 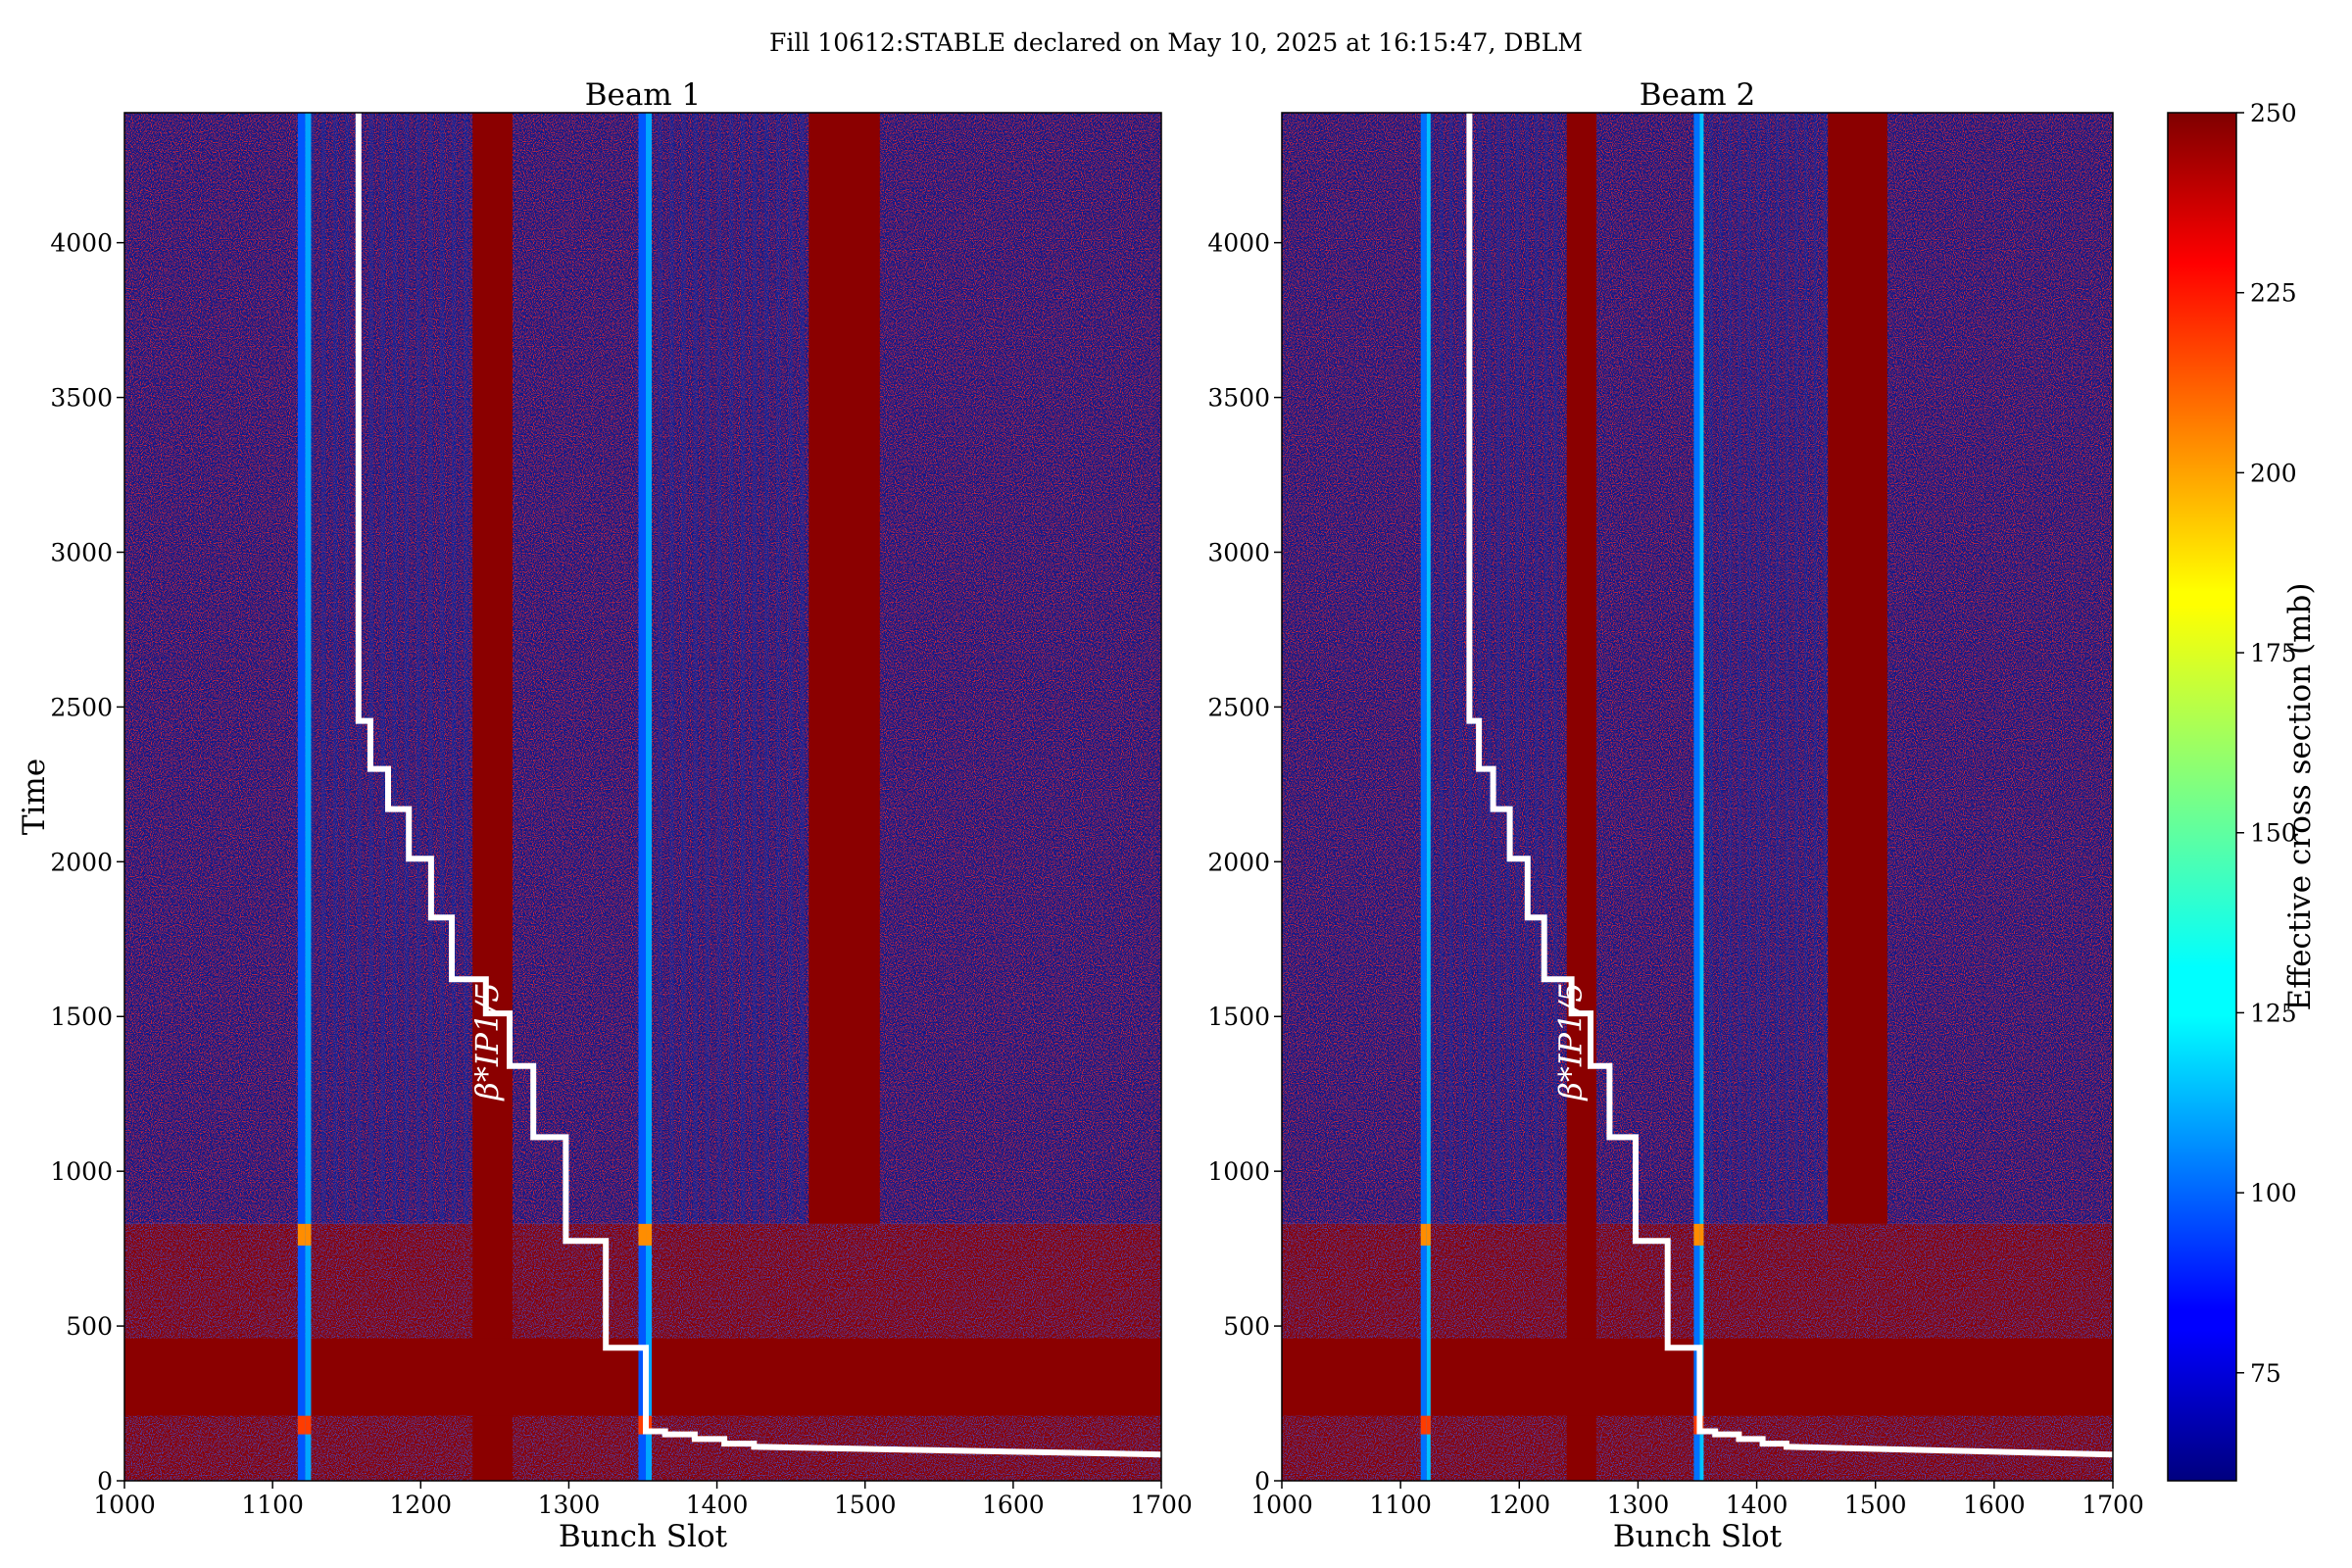 What do you see at coordinates (2273, 1193) in the screenshot?
I see `colorbar-tick-label: 100` at bounding box center [2273, 1193].